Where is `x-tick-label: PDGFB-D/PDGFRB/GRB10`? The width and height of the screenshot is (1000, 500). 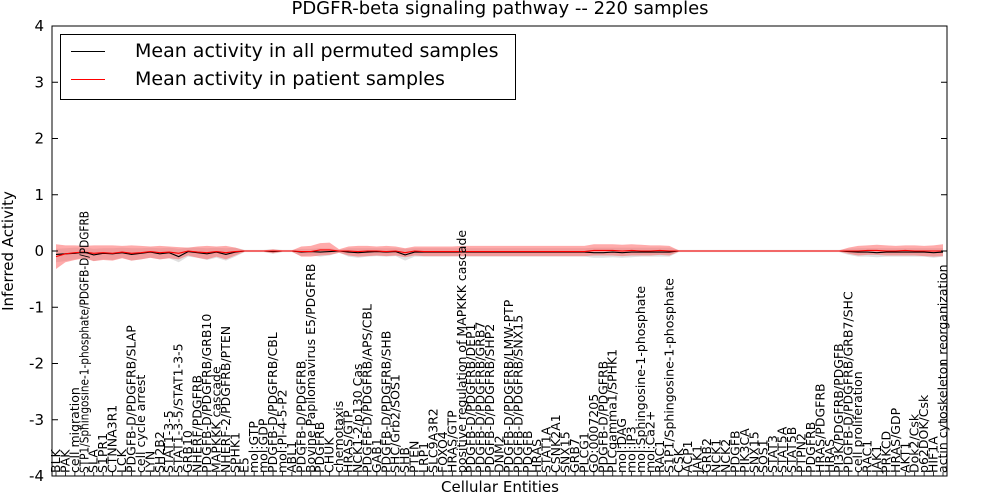 x-tick-label: PDGFB-D/PDGFRB/GRB10 is located at coordinates (206, 393).